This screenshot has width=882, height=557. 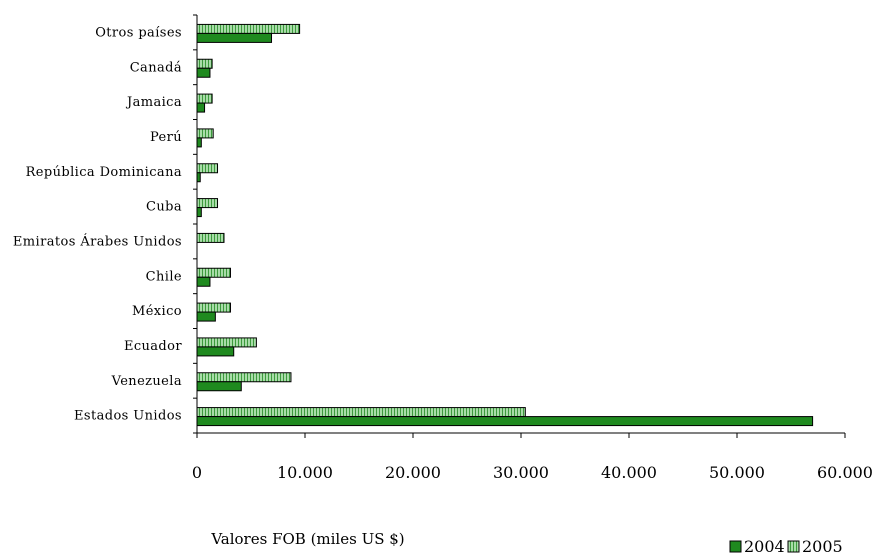 What do you see at coordinates (793, 546) in the screenshot?
I see `legend-swatch-2005` at bounding box center [793, 546].